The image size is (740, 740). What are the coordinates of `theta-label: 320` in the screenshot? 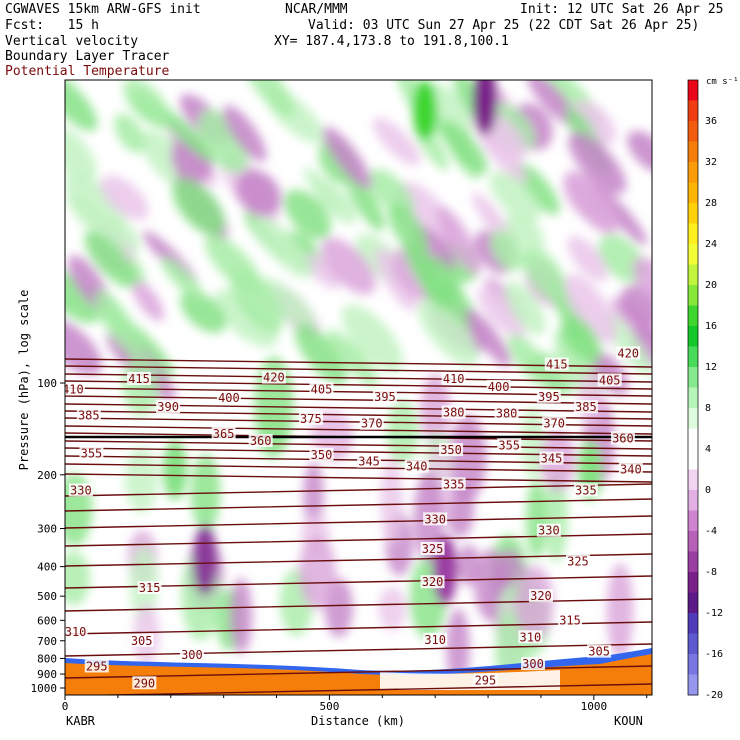 It's located at (433, 582).